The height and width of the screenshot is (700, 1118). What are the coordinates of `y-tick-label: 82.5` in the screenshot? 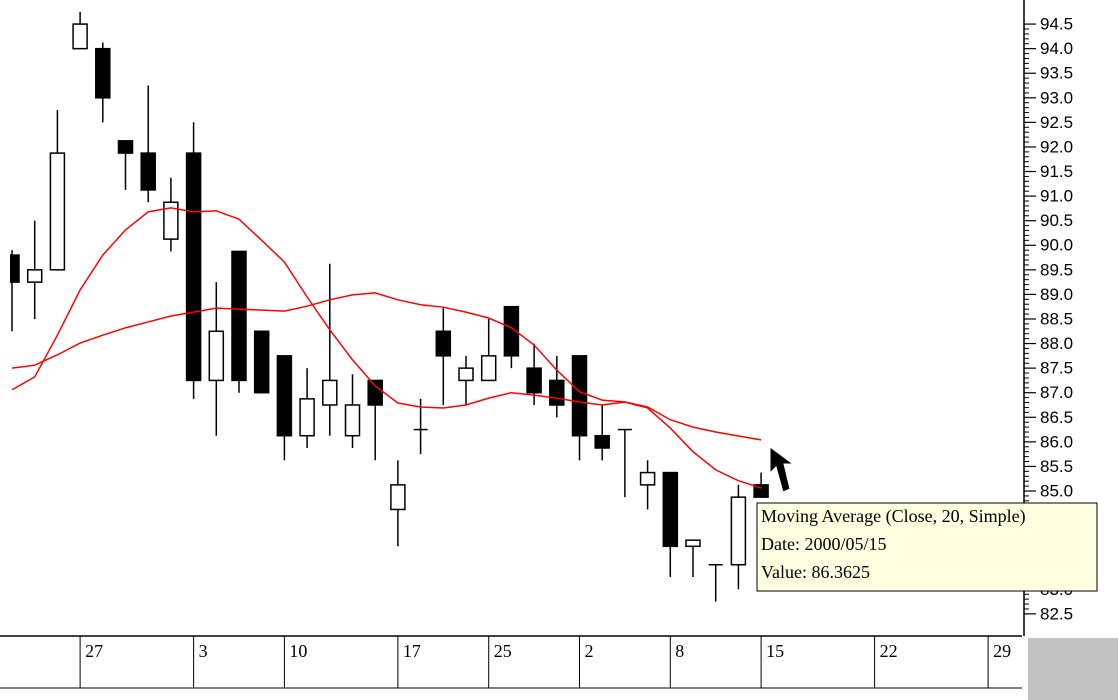 It's located at (1056, 613).